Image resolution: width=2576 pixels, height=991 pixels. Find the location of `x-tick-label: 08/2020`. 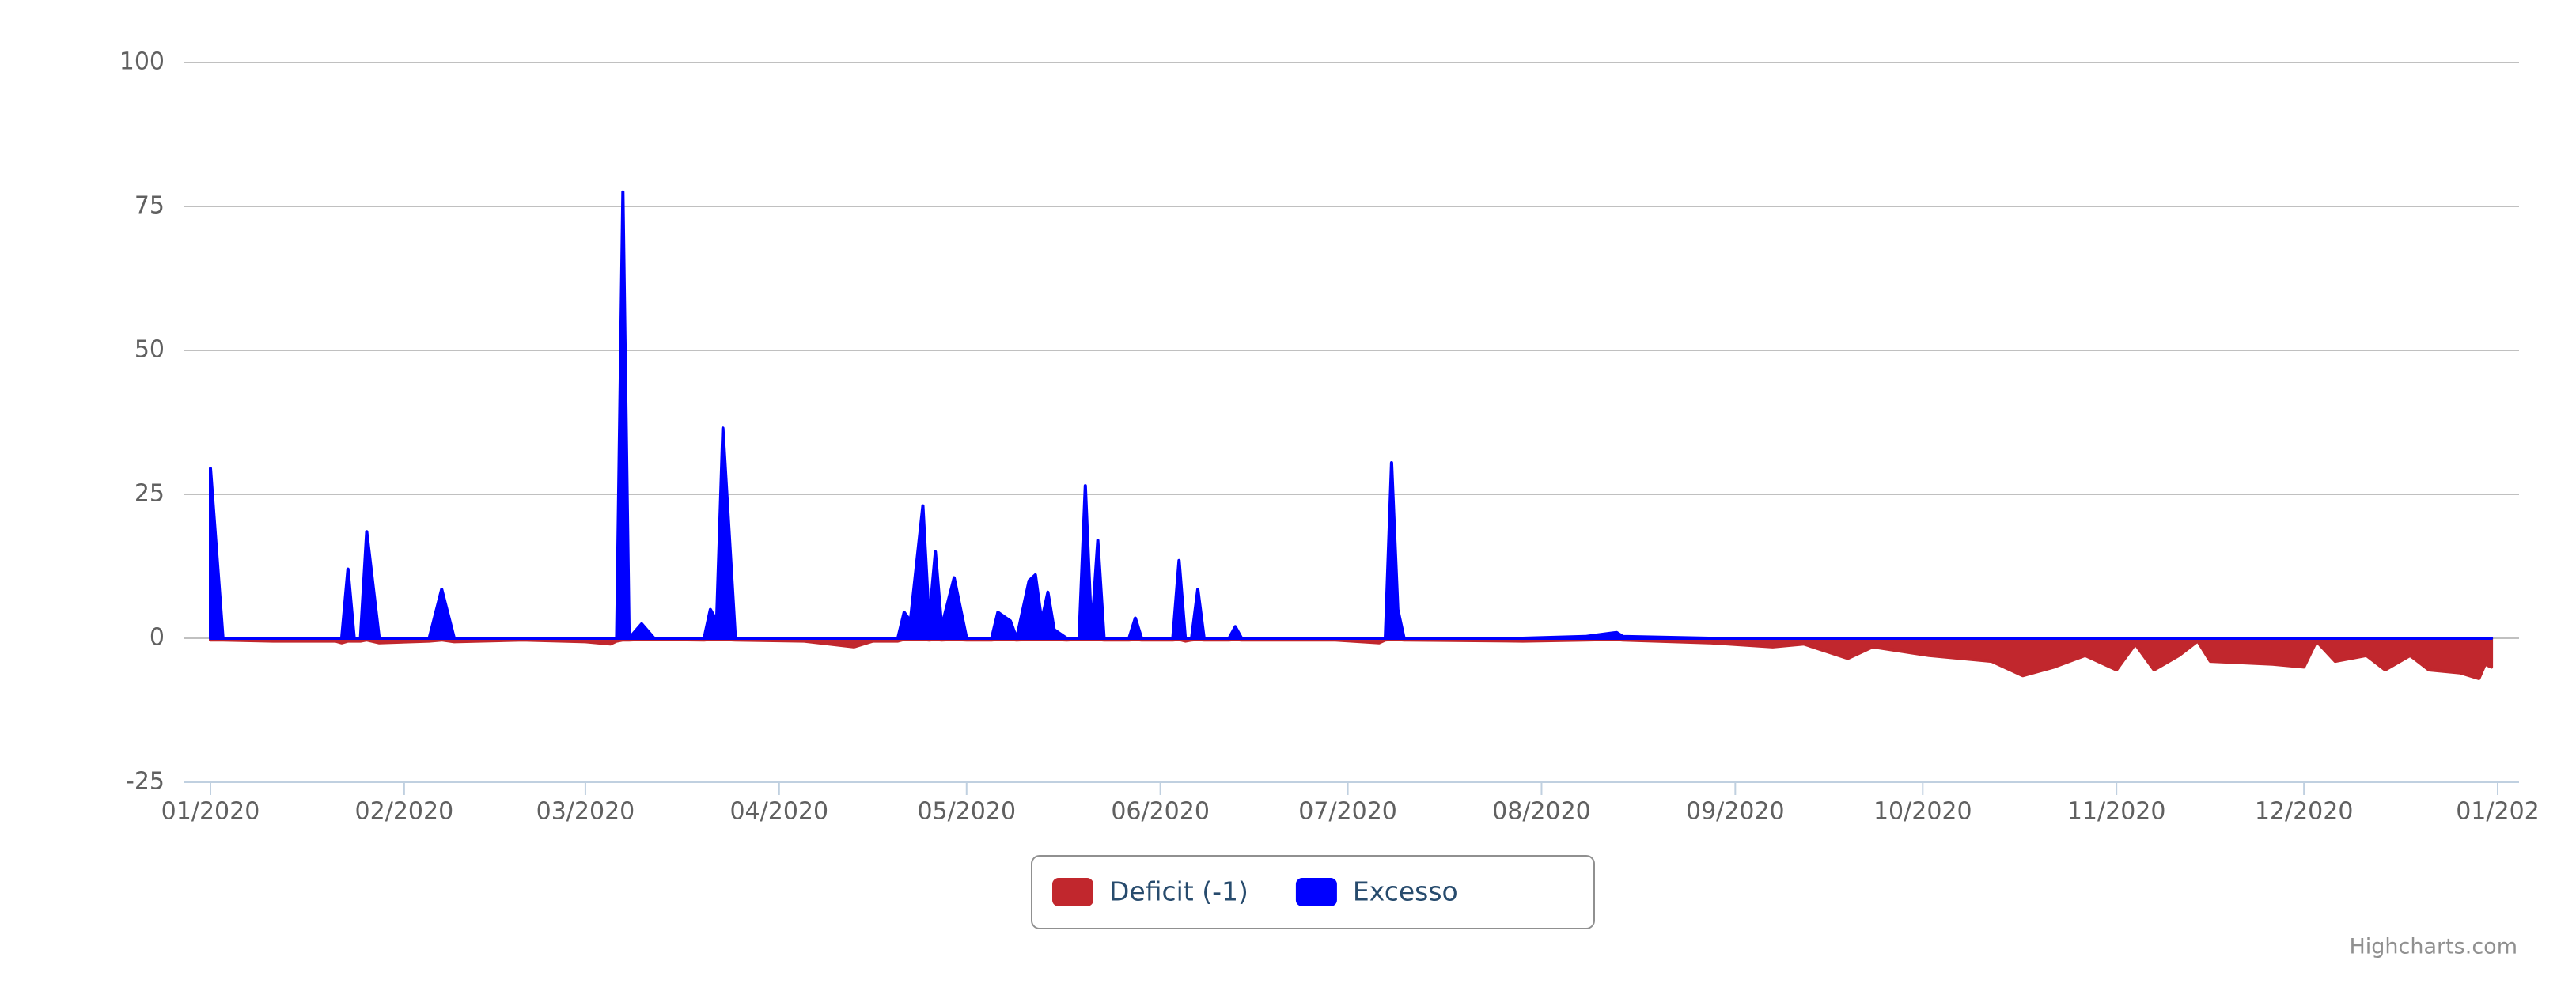

x-tick-label: 08/2020 is located at coordinates (1541, 812).